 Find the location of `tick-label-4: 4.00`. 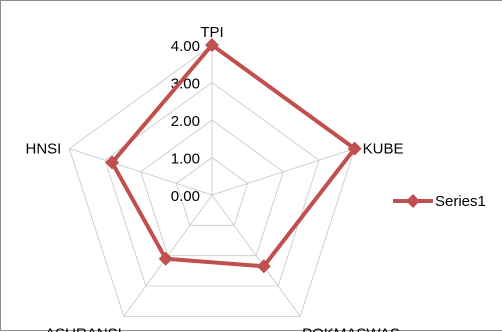

tick-label-4: 4.00 is located at coordinates (185, 46).